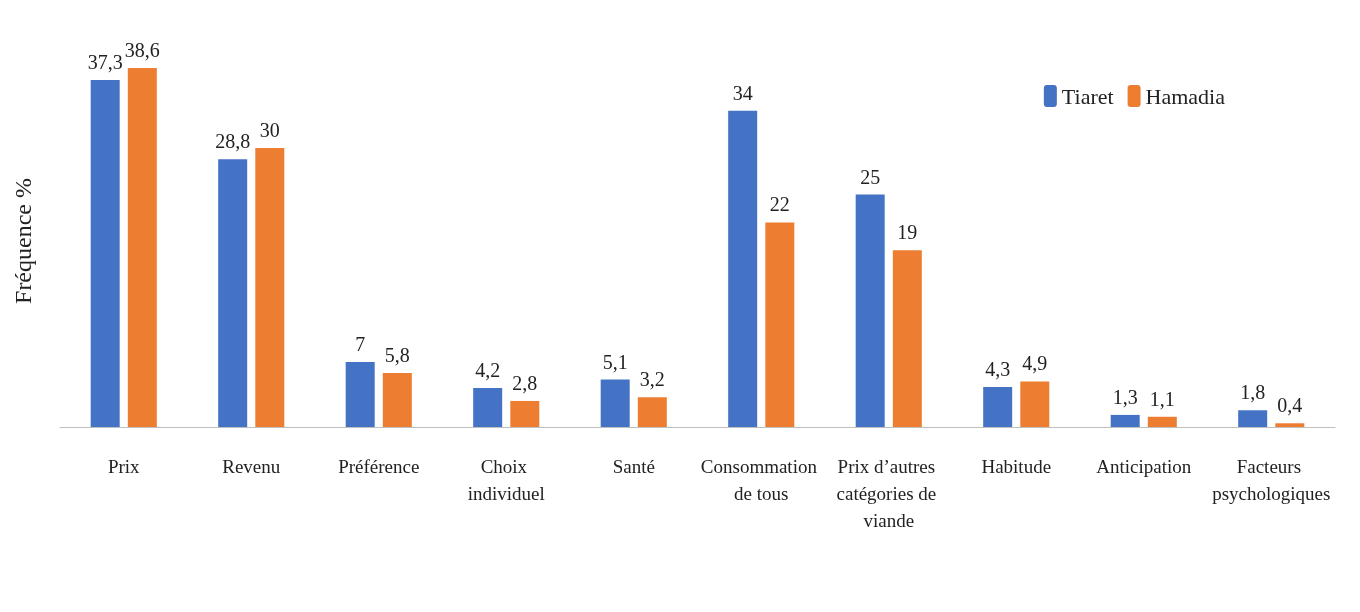  Describe the element at coordinates (633, 466) in the screenshot. I see `x-tick-label: Santé` at that location.